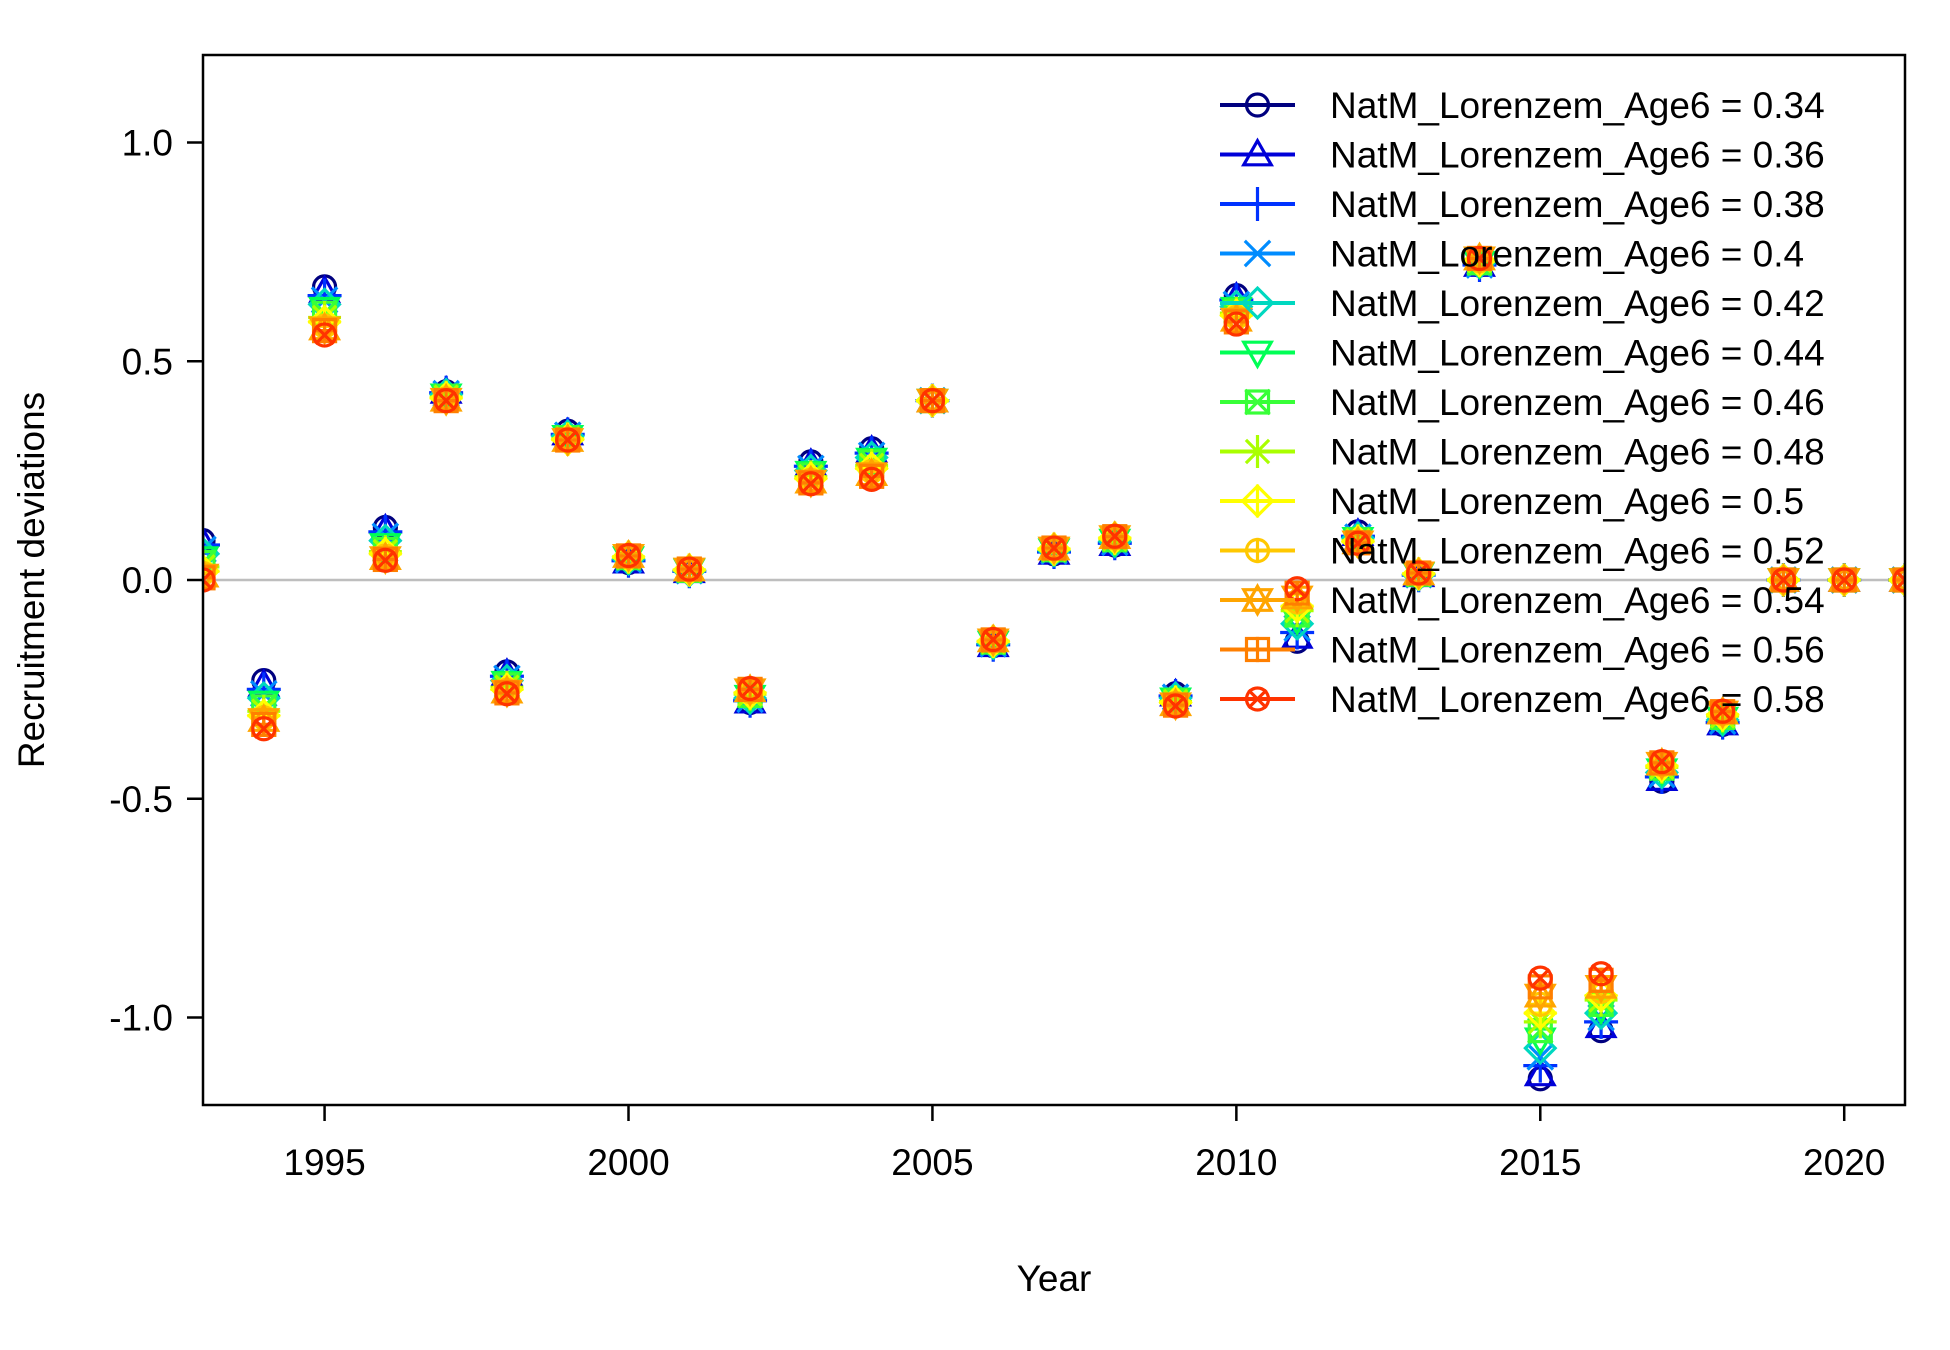  I want to click on legend-label: NatM_Lorenzem_Age6 = 0.56, so click(1577, 650).